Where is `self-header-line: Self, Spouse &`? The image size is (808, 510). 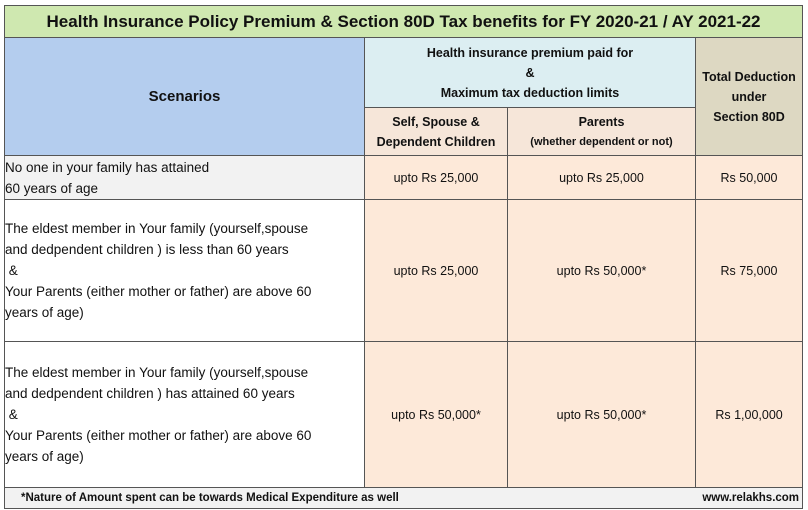 self-header-line: Self, Spouse & is located at coordinates (436, 121).